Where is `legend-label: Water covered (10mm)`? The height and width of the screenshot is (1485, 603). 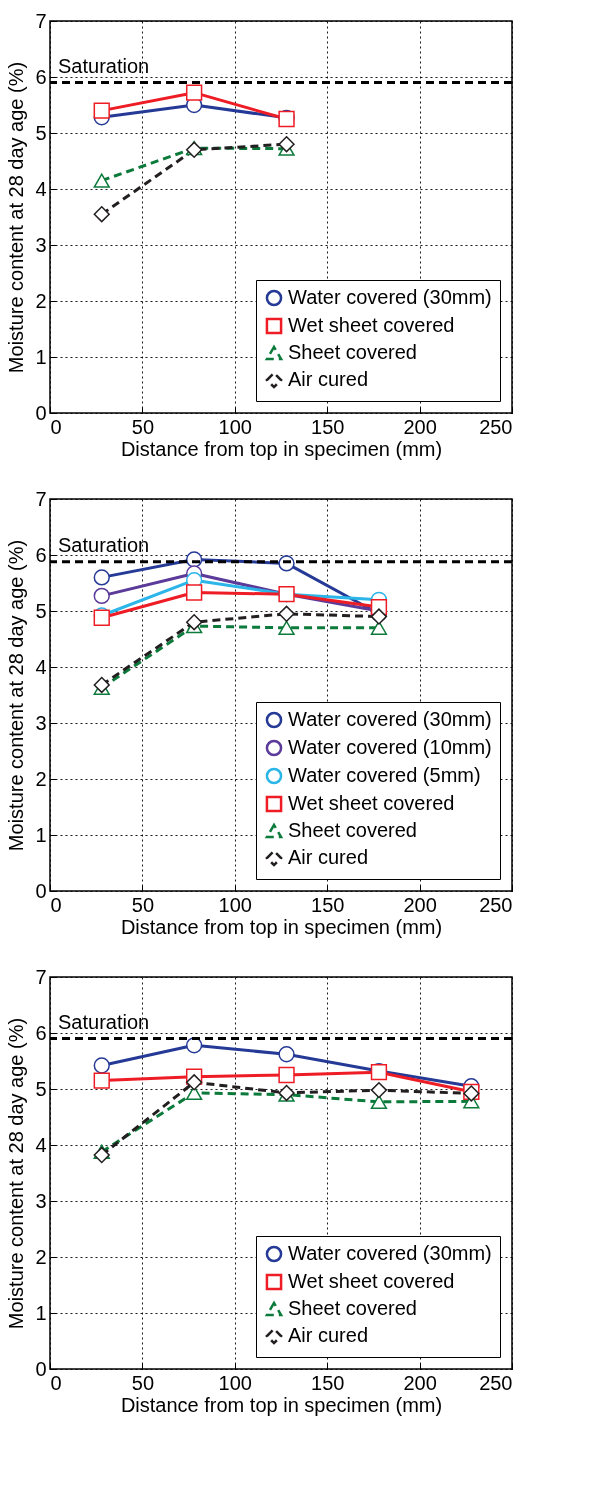 legend-label: Water covered (10mm) is located at coordinates (390, 747).